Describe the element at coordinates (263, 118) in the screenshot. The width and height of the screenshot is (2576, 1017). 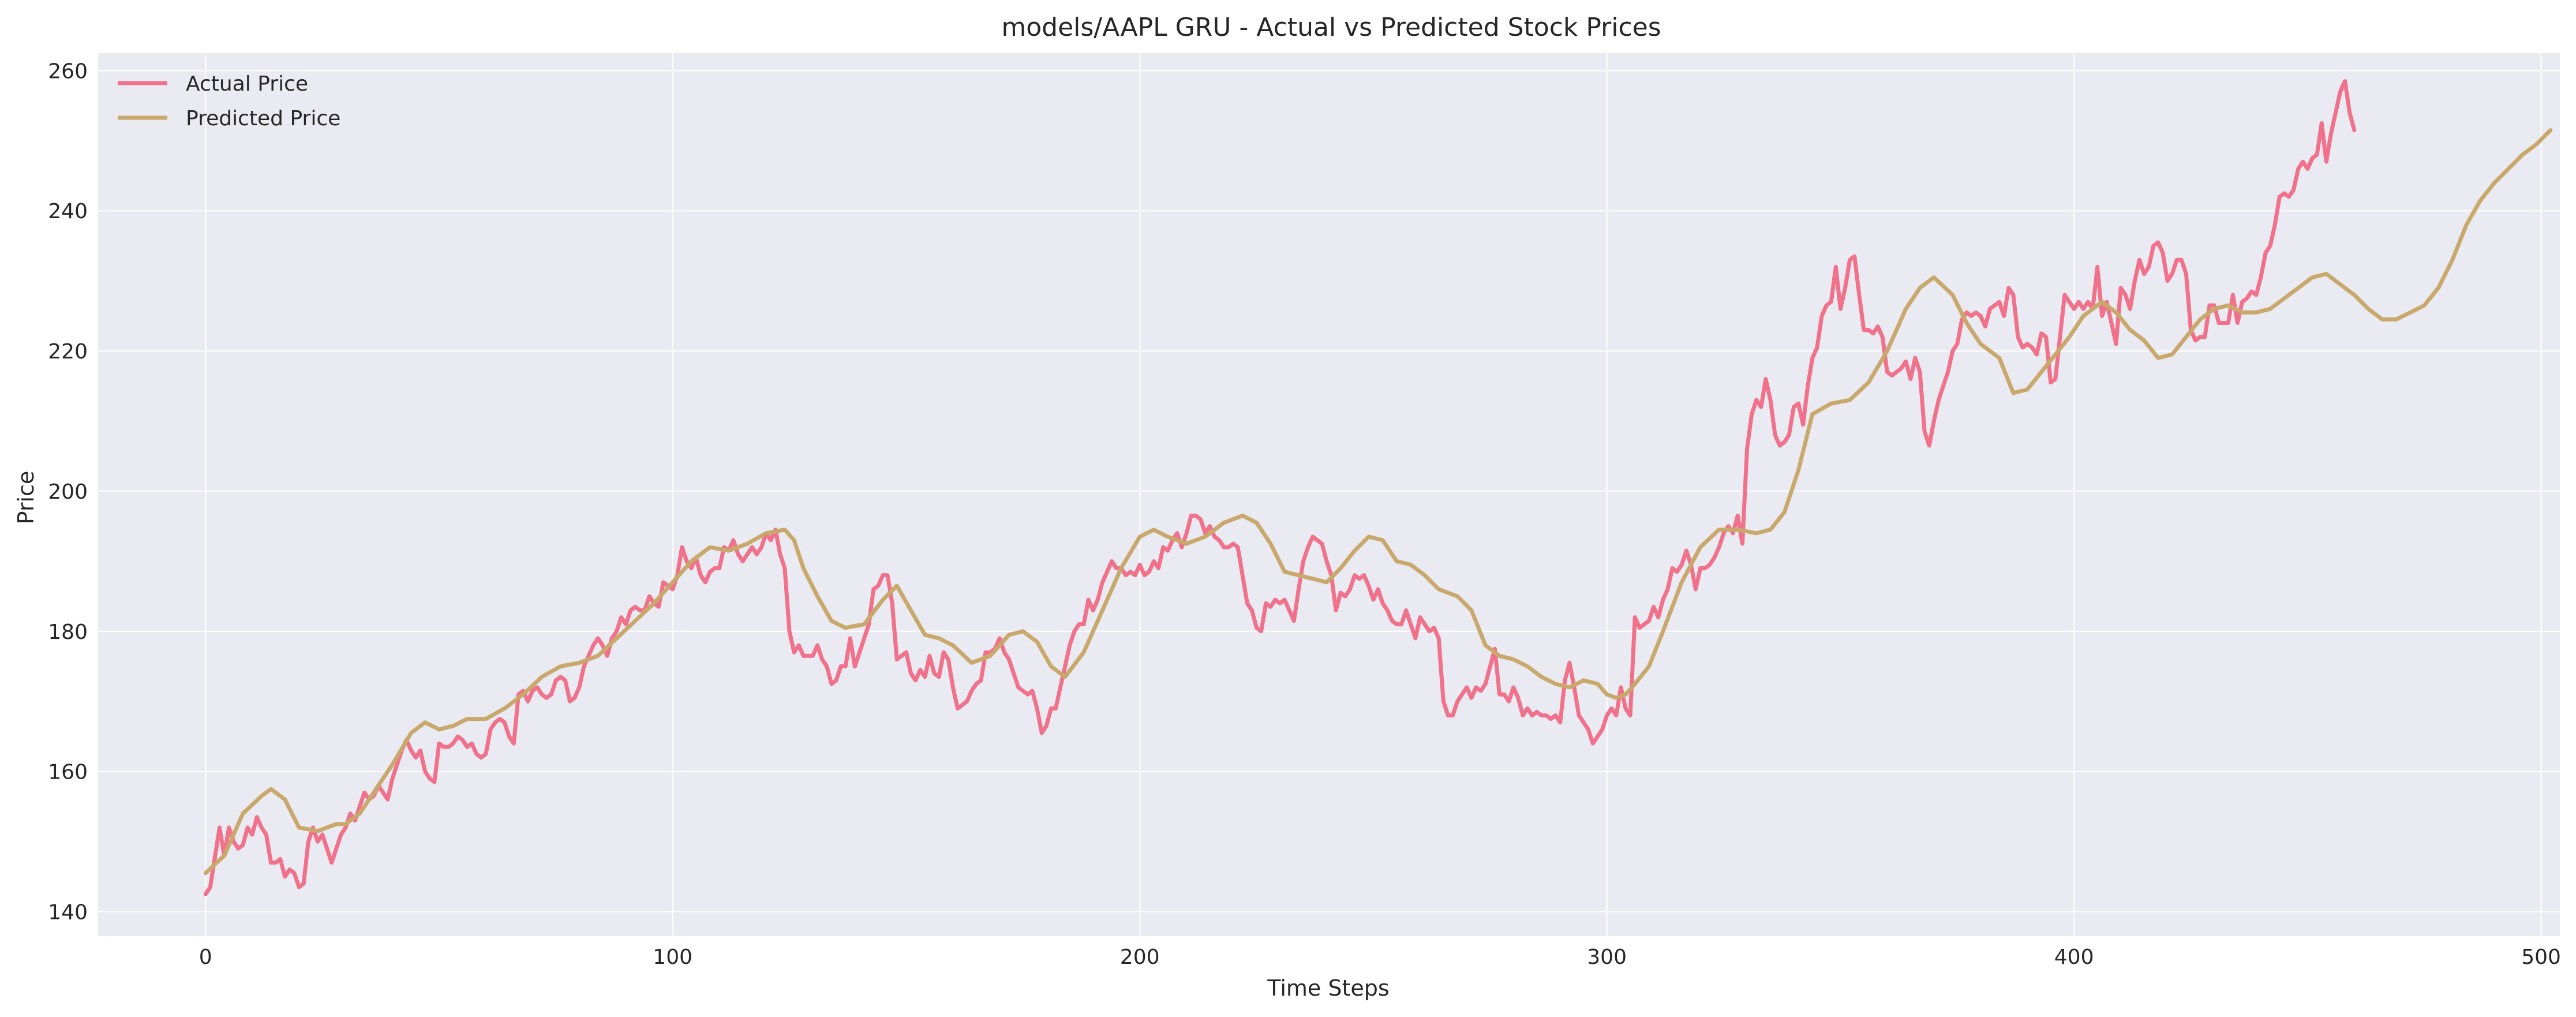
I see `legend-label: Predicted Price` at that location.